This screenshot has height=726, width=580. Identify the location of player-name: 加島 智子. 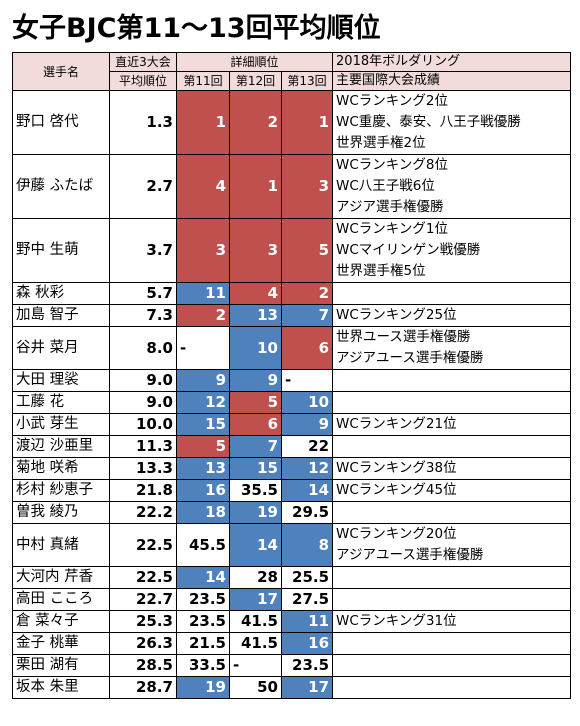
(61, 315).